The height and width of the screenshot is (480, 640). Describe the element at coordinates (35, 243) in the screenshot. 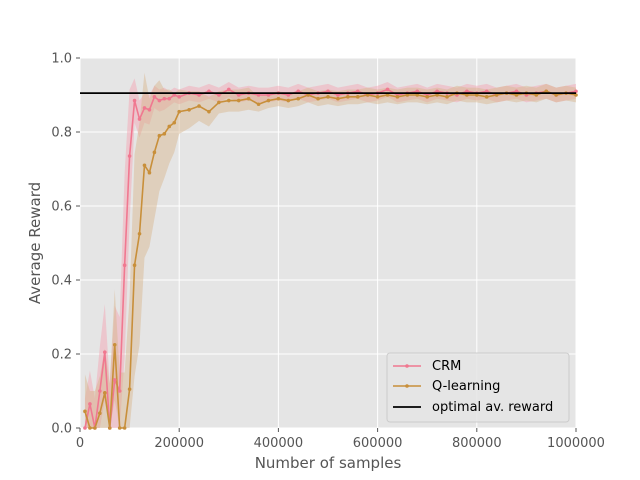

I see `y-axis-label: Average Reward` at that location.